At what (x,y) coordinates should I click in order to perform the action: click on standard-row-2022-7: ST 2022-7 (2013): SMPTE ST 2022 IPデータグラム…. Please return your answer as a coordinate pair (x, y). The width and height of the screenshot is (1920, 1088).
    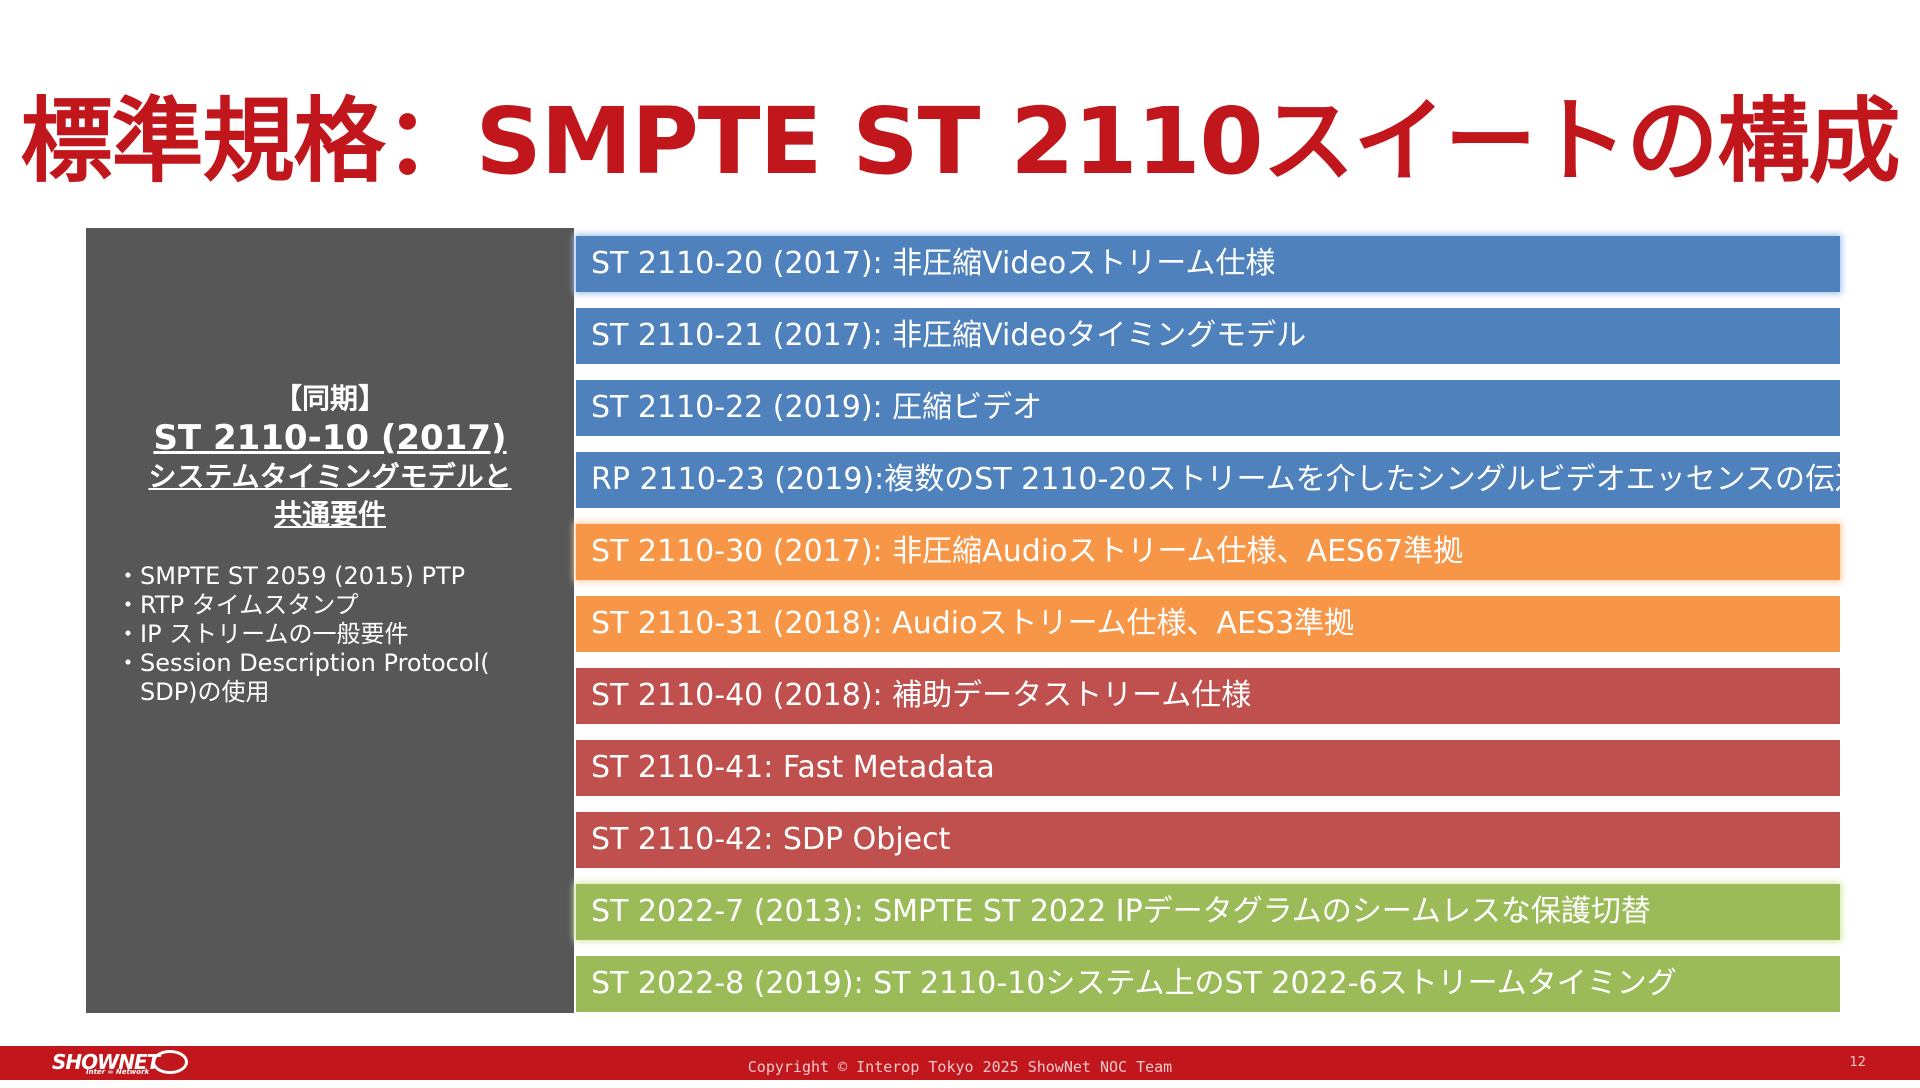
    Looking at the image, I should click on (1208, 912).